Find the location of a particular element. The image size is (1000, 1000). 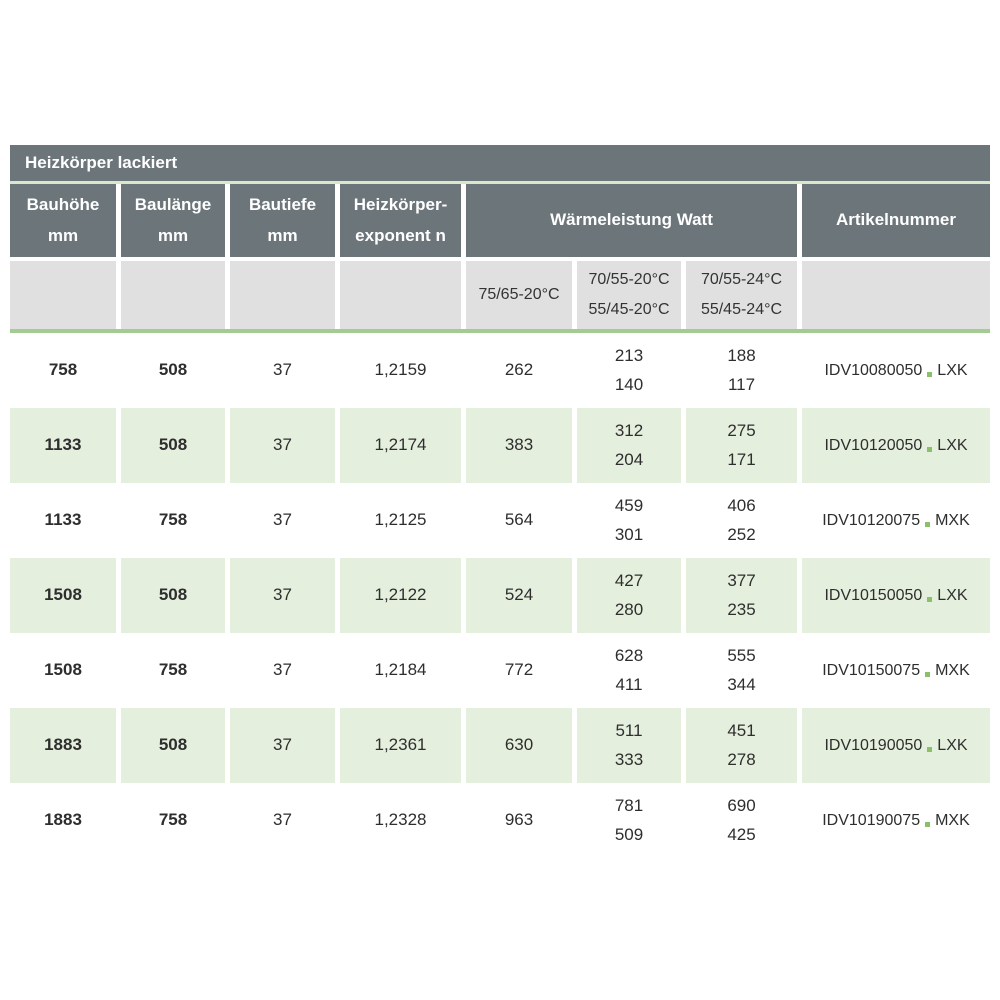

cell-watt-70-55-20: 459 301 is located at coordinates (629, 519).